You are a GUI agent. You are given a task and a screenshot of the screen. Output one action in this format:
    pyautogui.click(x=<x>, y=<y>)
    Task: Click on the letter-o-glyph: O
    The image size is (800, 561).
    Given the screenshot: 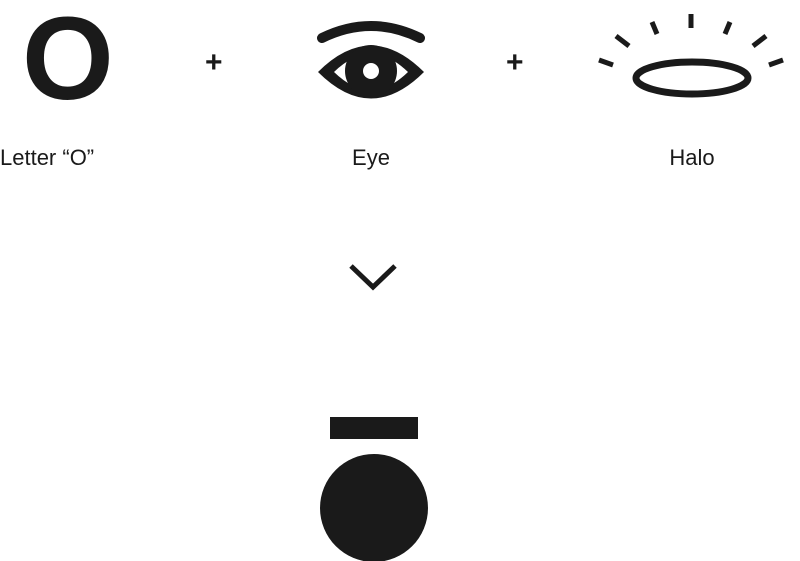 What is the action you would take?
    pyautogui.click(x=68, y=62)
    